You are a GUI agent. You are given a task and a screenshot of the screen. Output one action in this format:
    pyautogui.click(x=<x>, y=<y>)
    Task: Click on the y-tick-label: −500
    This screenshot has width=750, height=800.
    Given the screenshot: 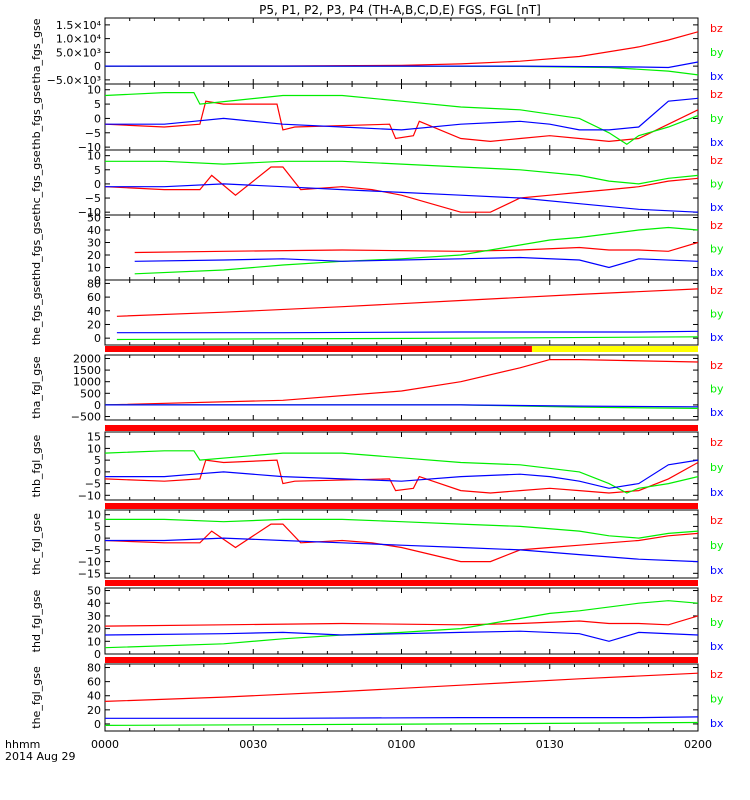 What is the action you would take?
    pyautogui.click(x=86, y=417)
    